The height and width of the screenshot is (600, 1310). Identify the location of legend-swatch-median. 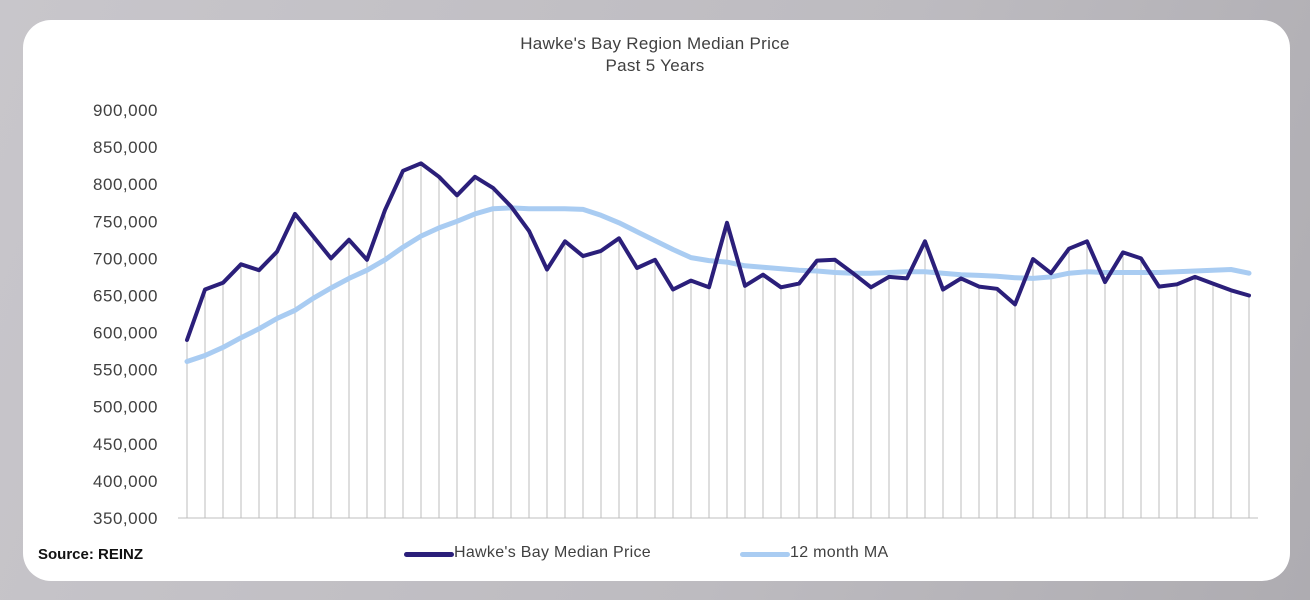
(429, 554).